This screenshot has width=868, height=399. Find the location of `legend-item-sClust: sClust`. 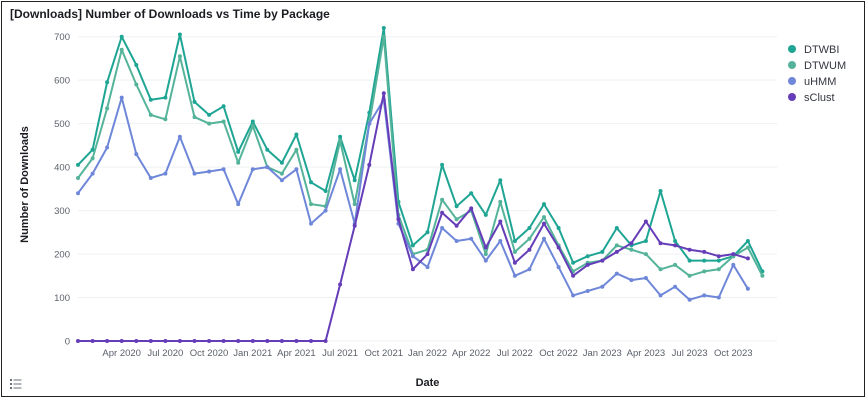

legend-item-sClust: sClust is located at coordinates (811, 98).